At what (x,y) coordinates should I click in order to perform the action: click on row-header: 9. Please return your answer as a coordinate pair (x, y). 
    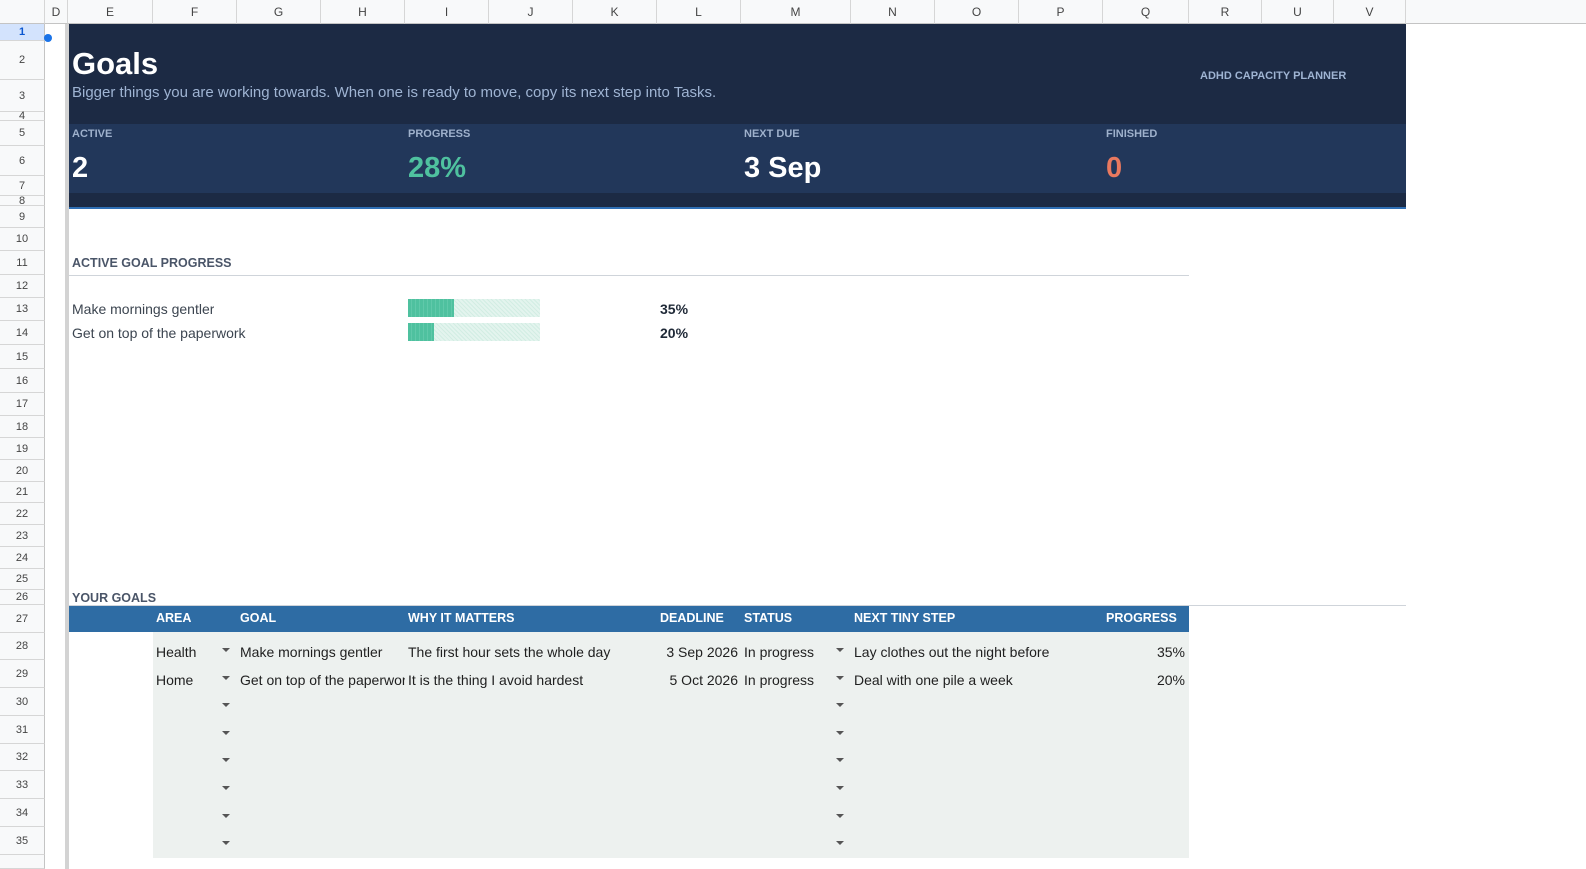
    Looking at the image, I should click on (22, 217).